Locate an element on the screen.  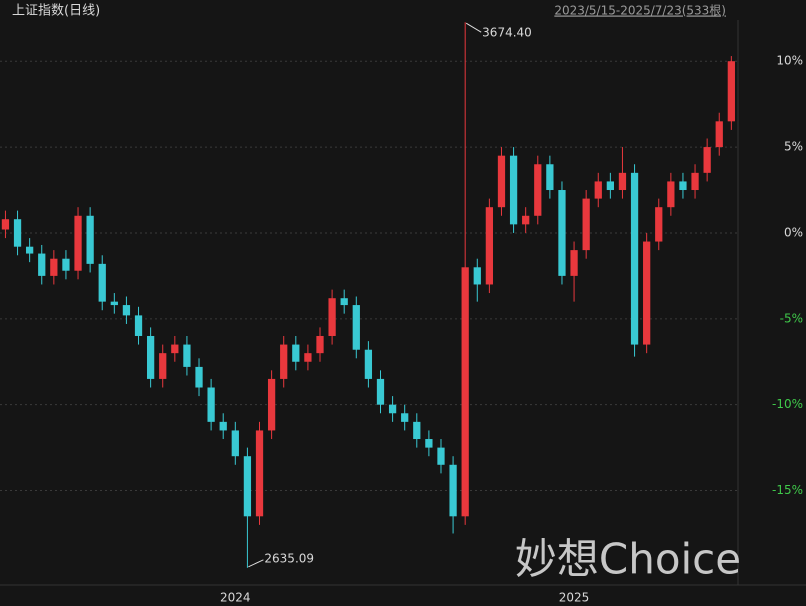
x-tick-label: 2025 is located at coordinates (574, 598).